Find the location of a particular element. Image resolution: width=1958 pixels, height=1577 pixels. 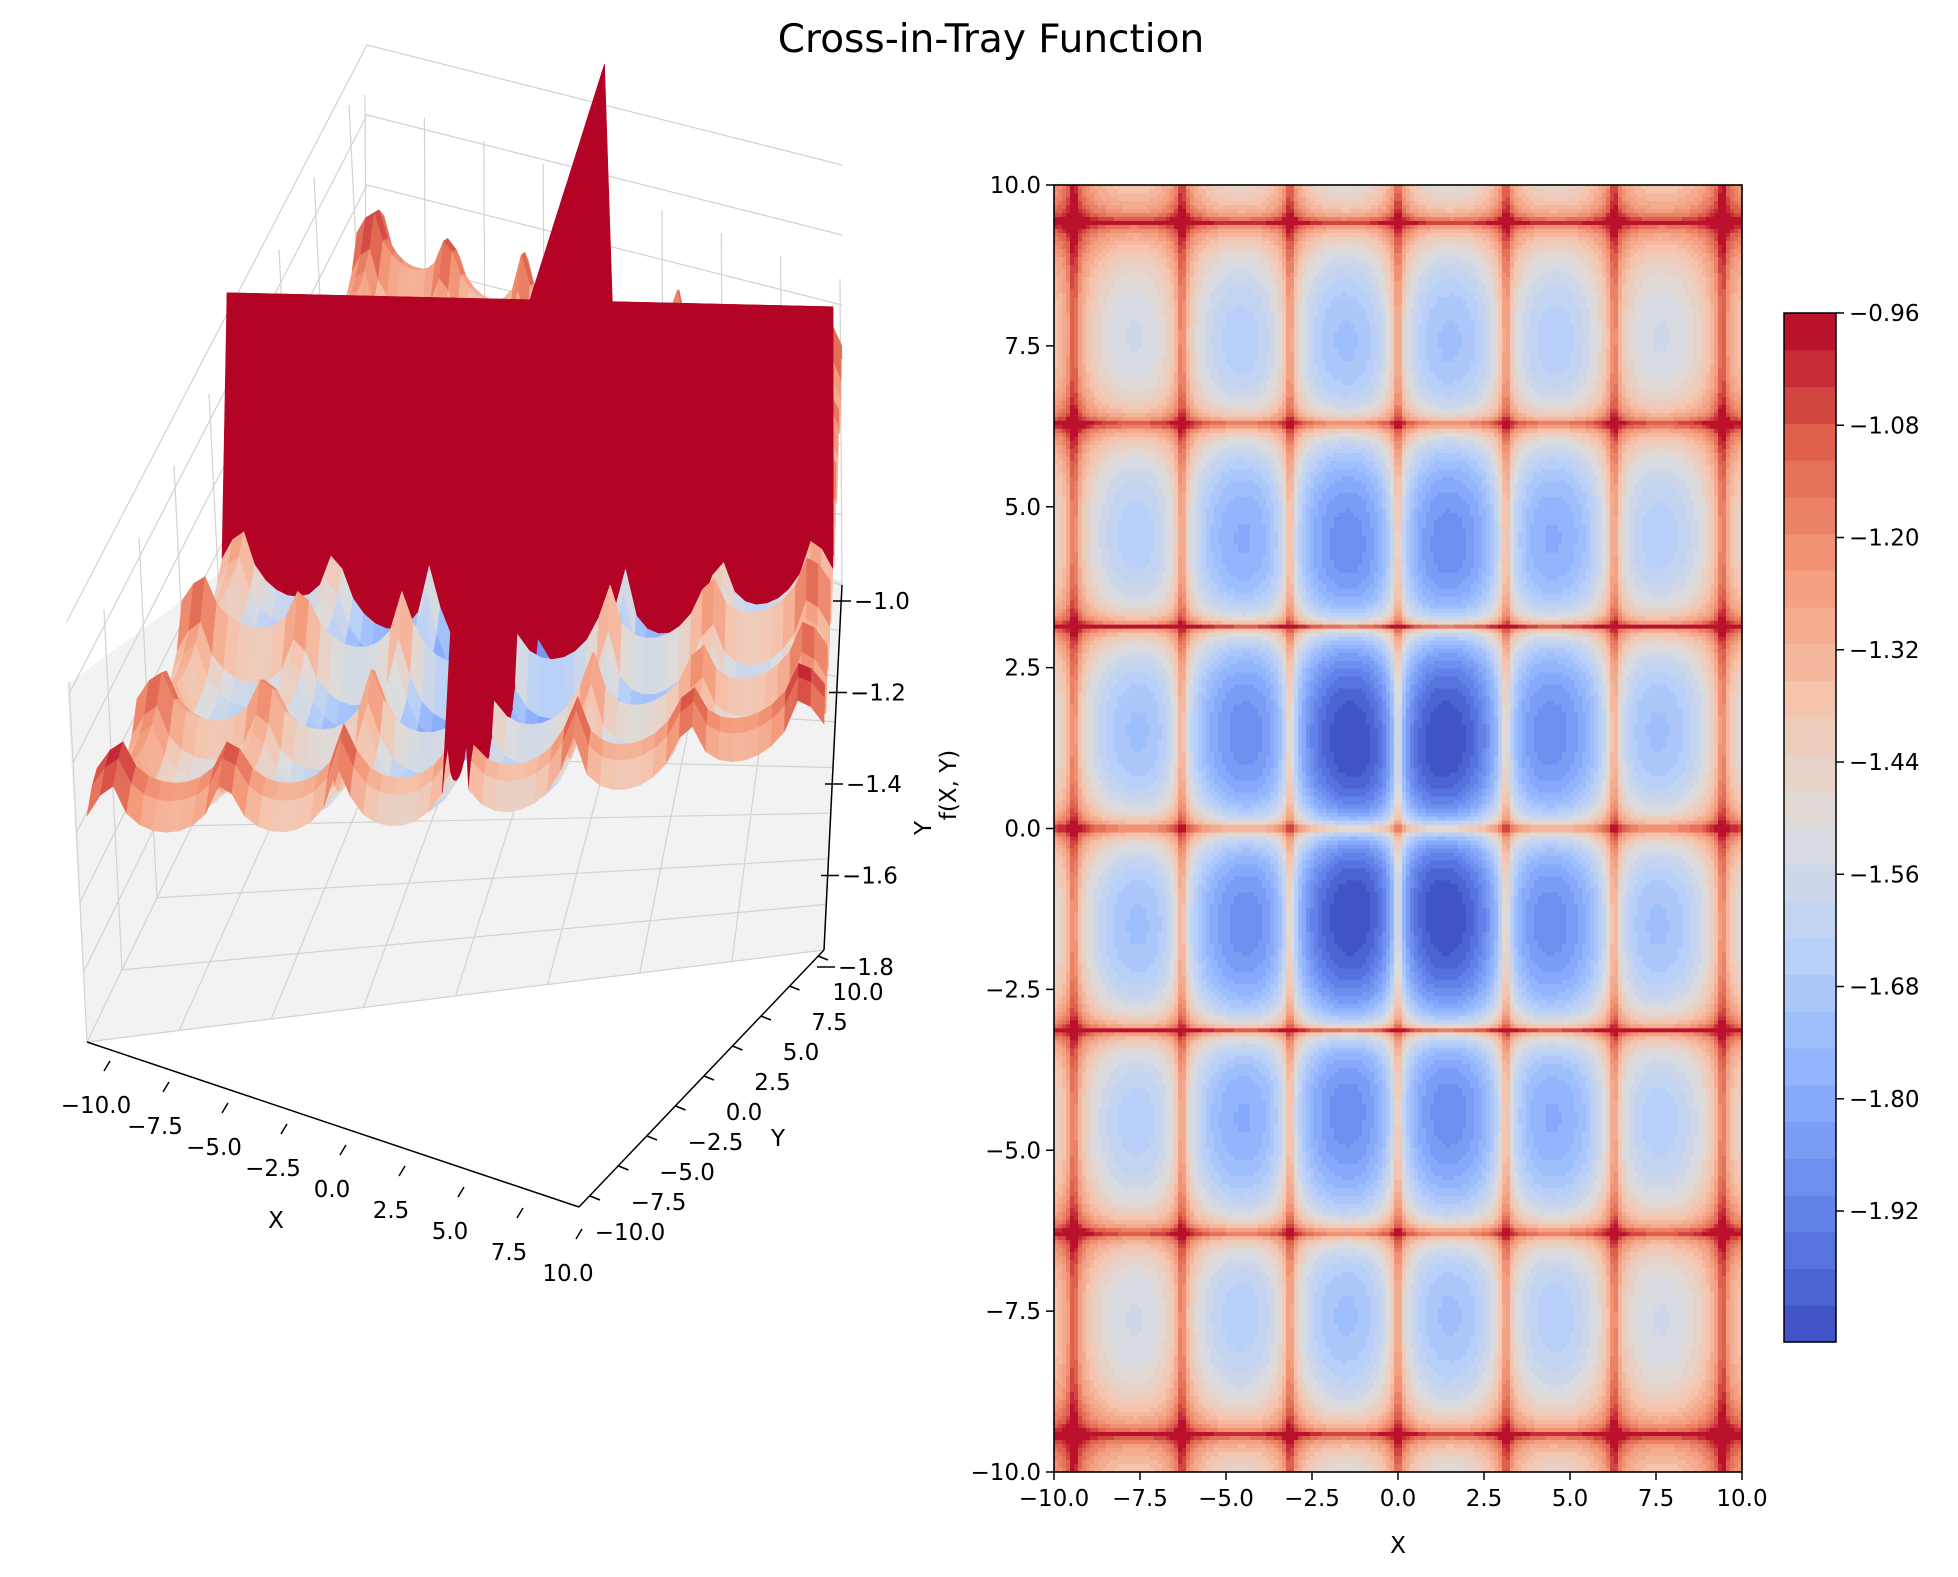

x-tick-mark is located at coordinates (461, 1192).